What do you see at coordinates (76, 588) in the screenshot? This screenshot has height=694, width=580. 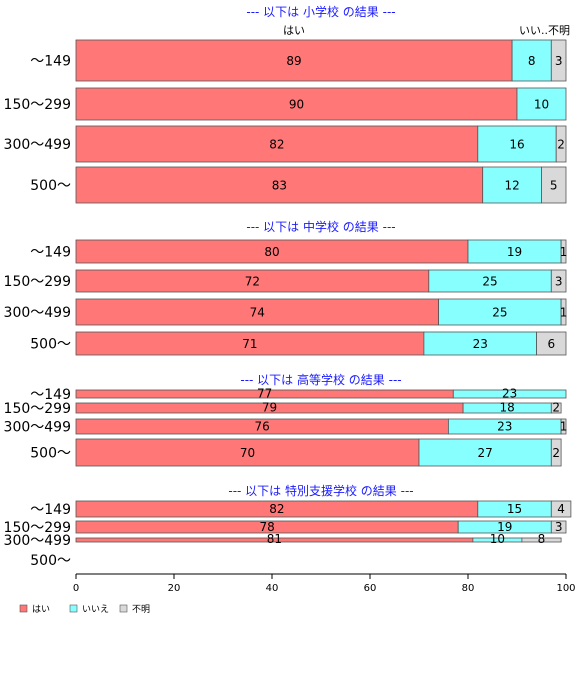 I see `x-tick-label: 0` at bounding box center [76, 588].